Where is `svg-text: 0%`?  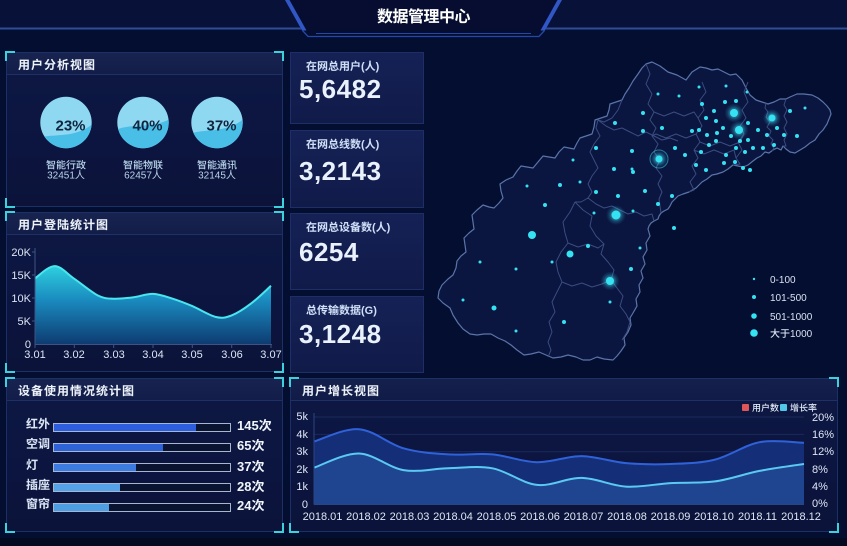 svg-text: 0% is located at coordinates (820, 504).